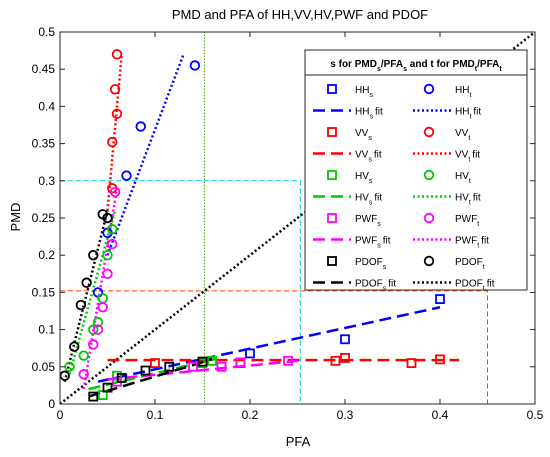 The height and width of the screenshot is (457, 550). I want to click on legend-label-vv-t-fit: VVt fit, so click(467, 157).